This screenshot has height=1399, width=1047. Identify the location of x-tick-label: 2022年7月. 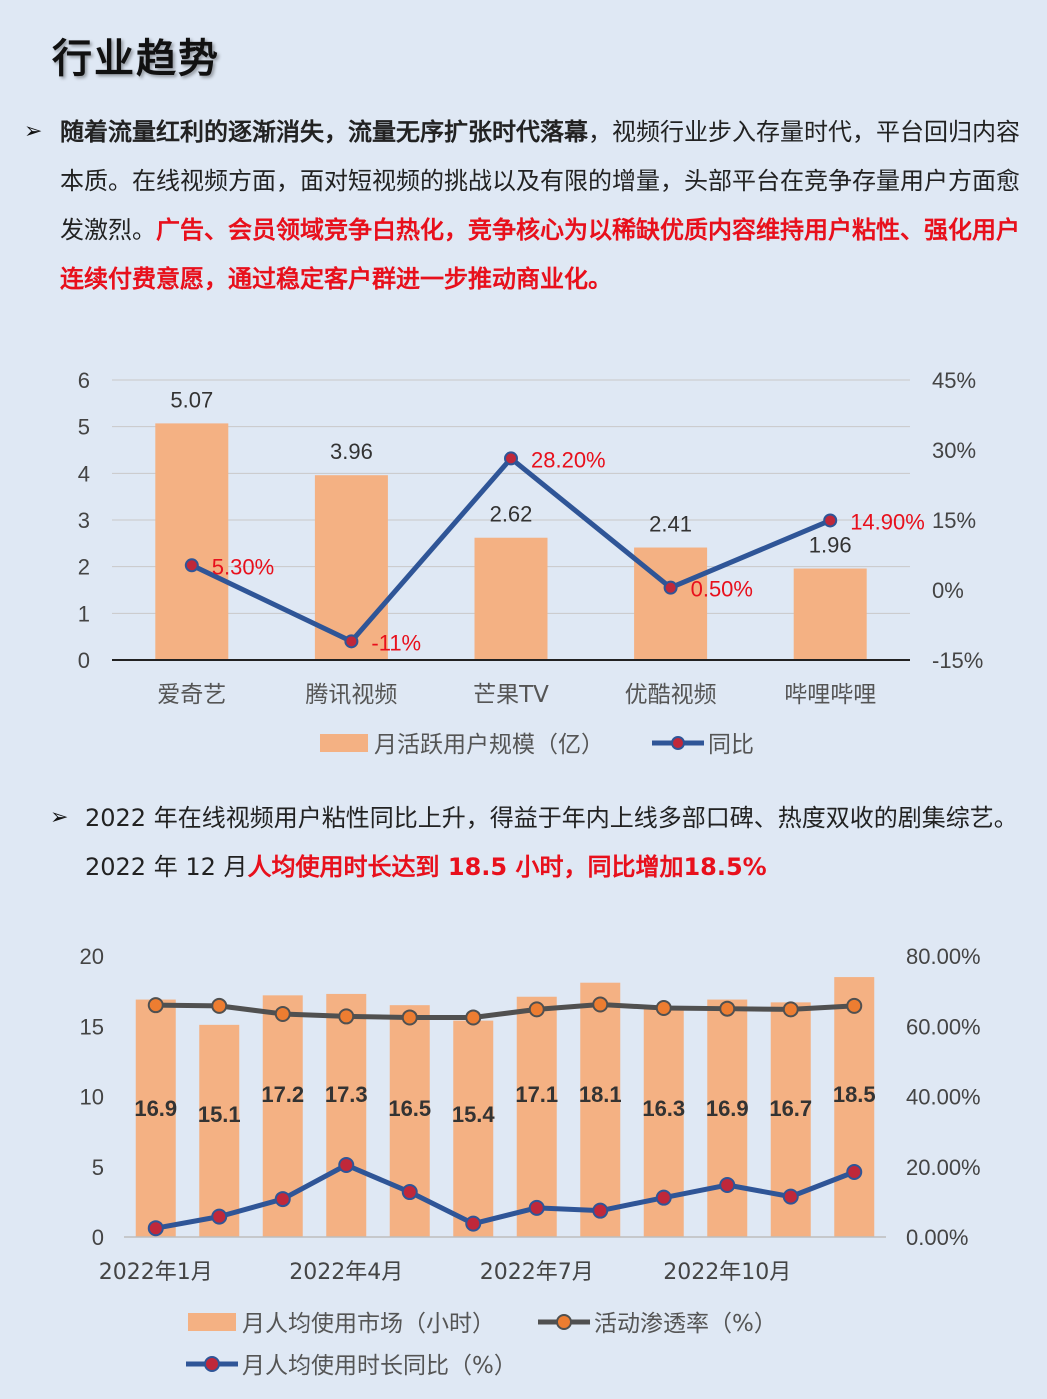
(537, 1272).